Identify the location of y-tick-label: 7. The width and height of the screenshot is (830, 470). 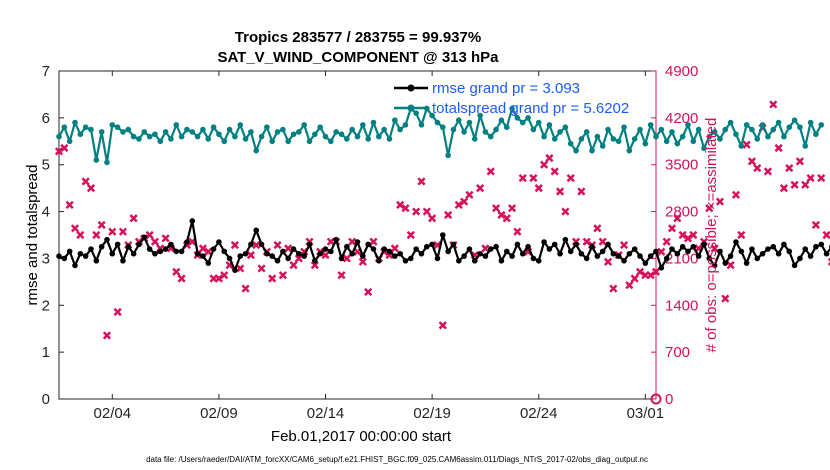
(46, 71).